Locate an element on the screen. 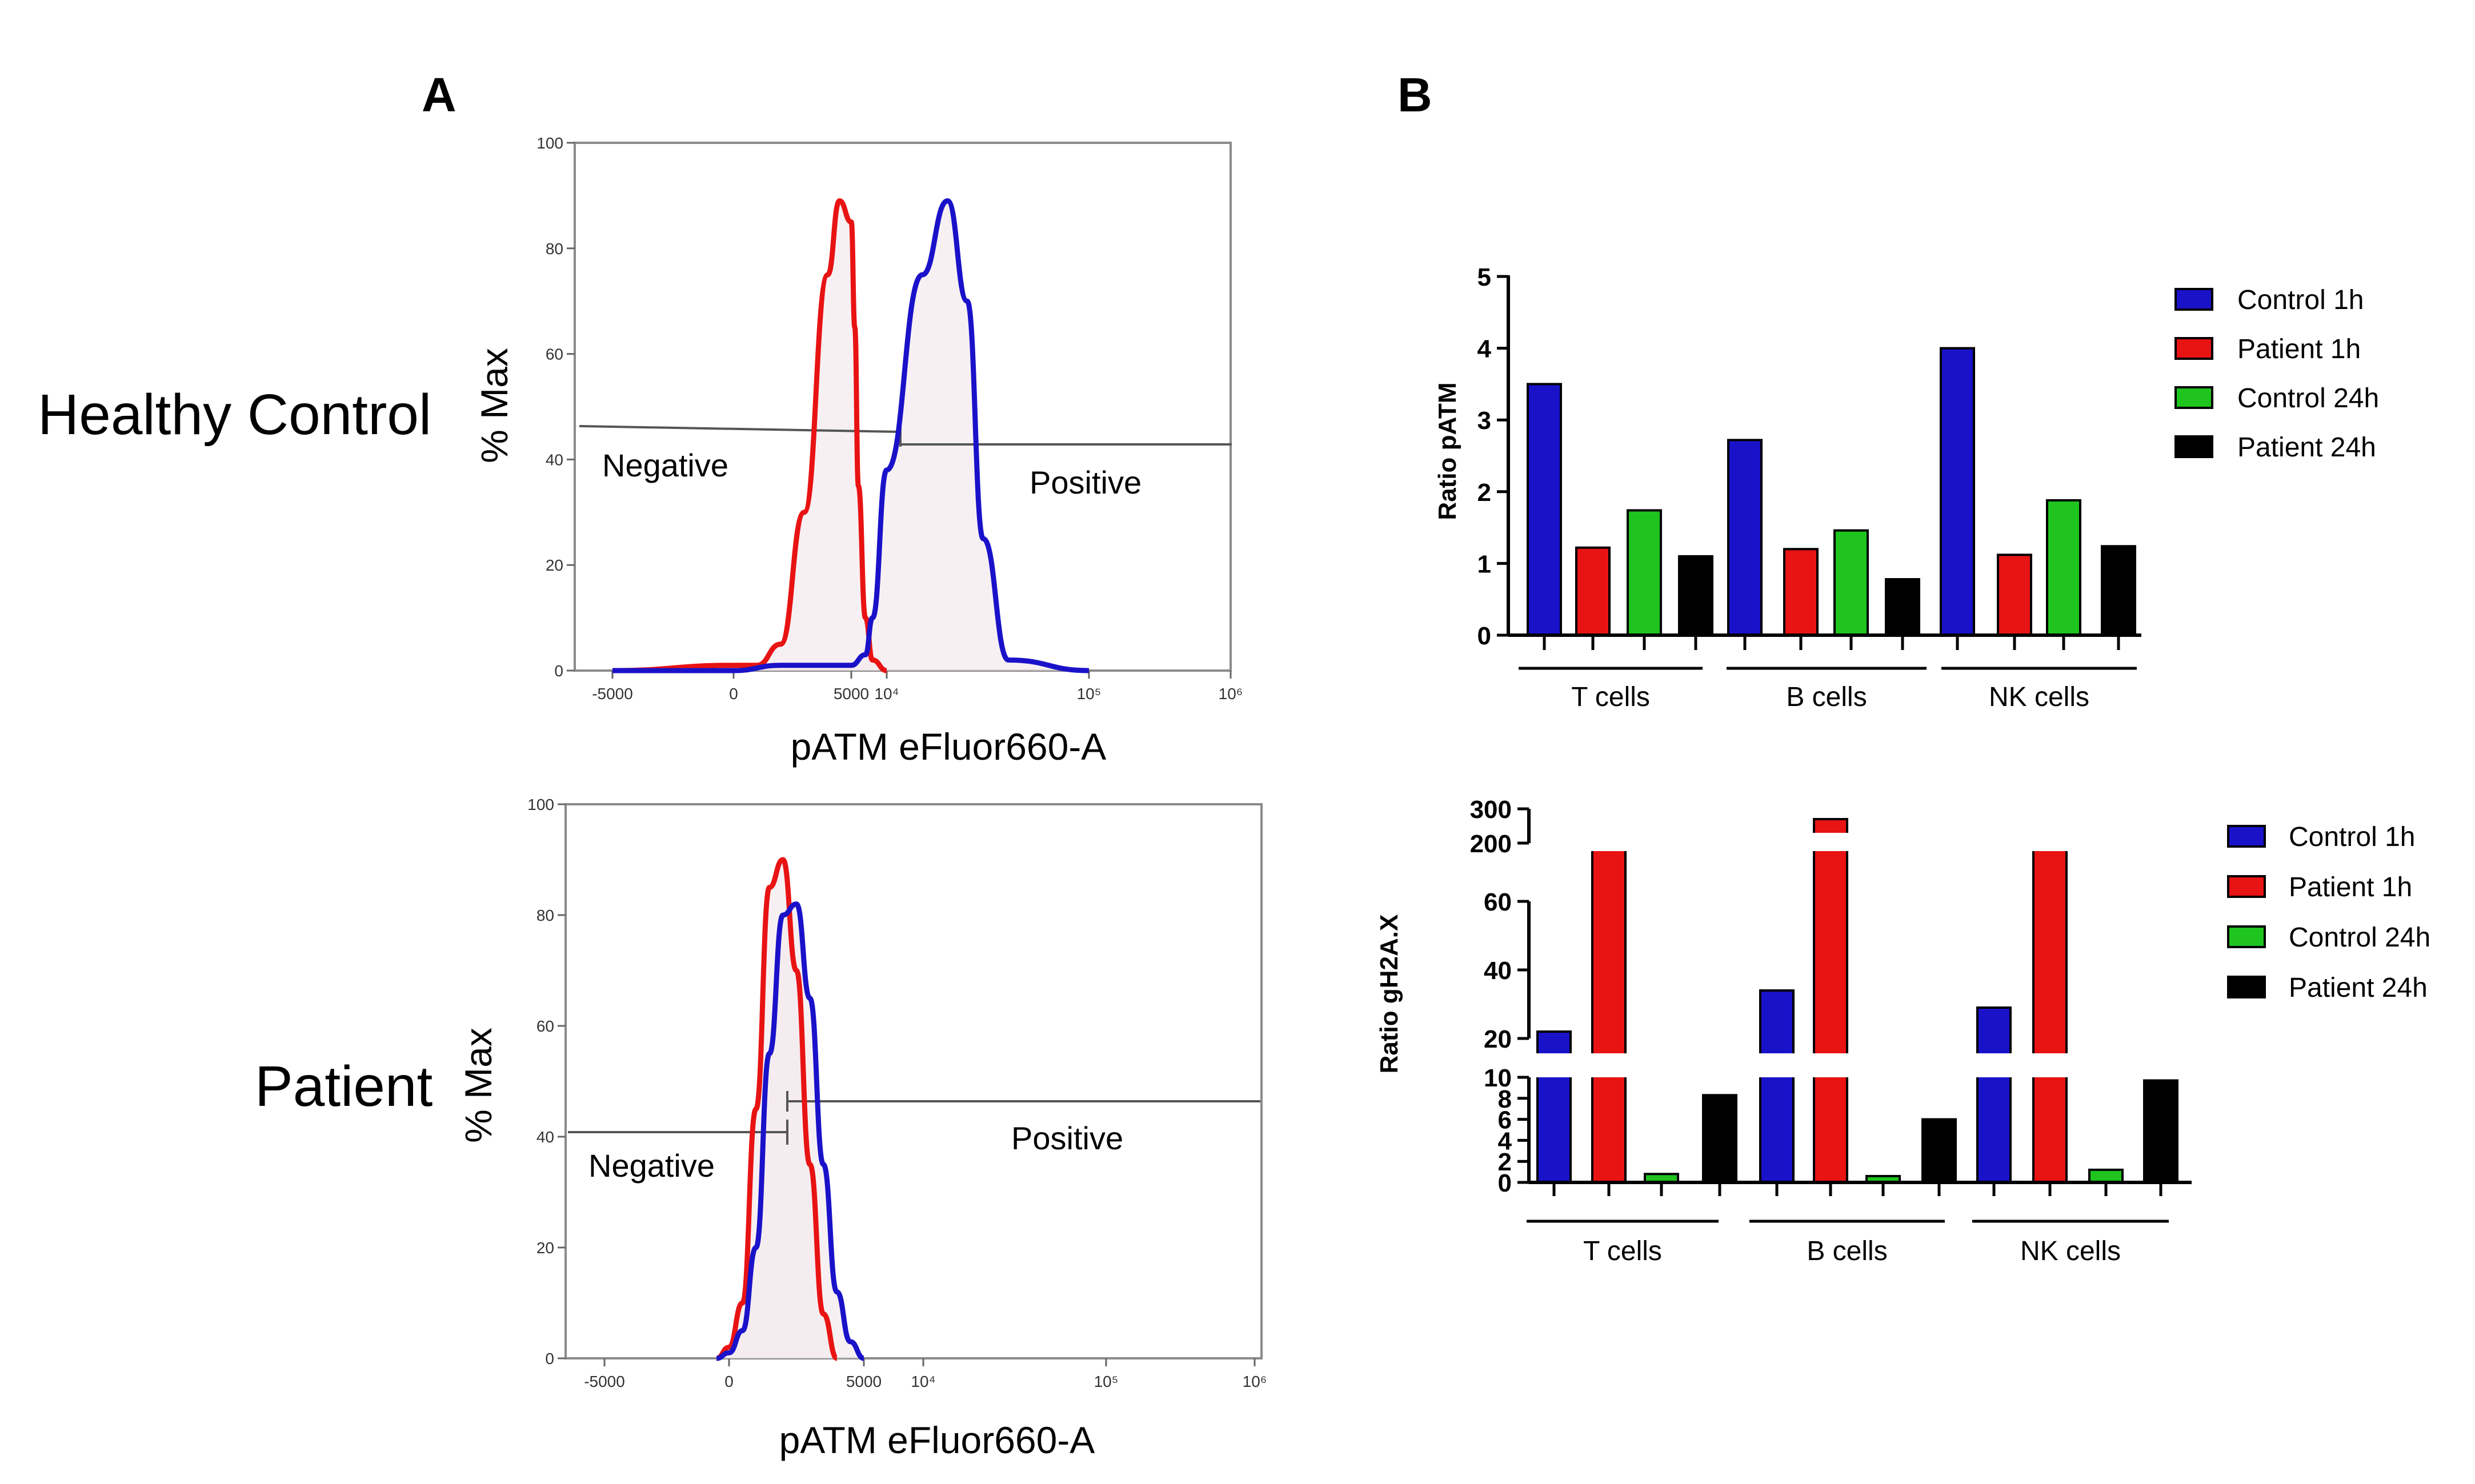 The height and width of the screenshot is (1484, 2475). series-curve-red is located at coordinates (777, 1109).